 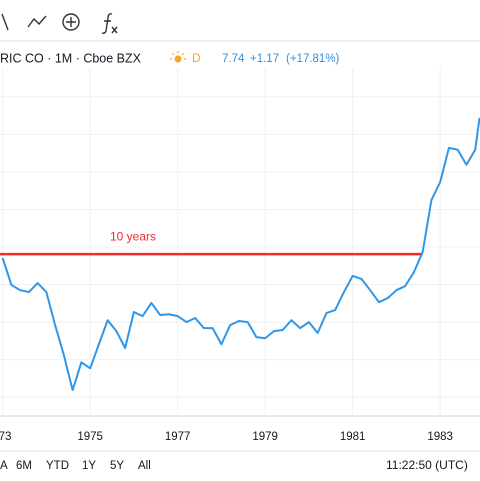 I want to click on x-tick-label: 1975, so click(x=90, y=437).